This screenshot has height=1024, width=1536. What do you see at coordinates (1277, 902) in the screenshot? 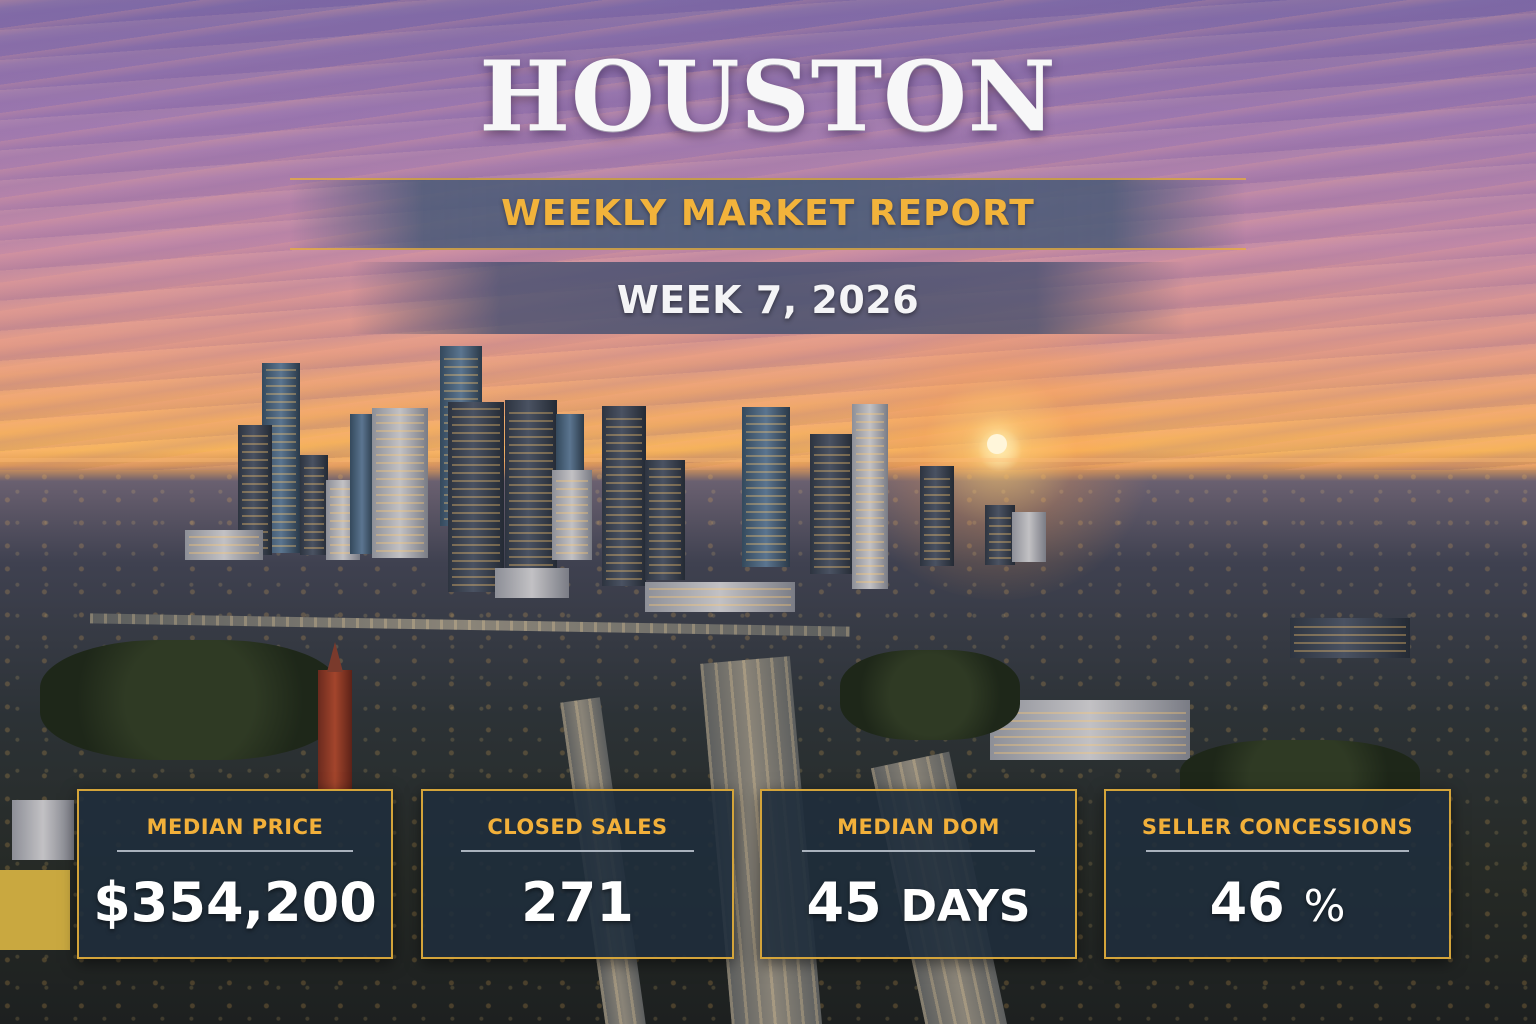
I see `metric-value: 46 %` at bounding box center [1277, 902].